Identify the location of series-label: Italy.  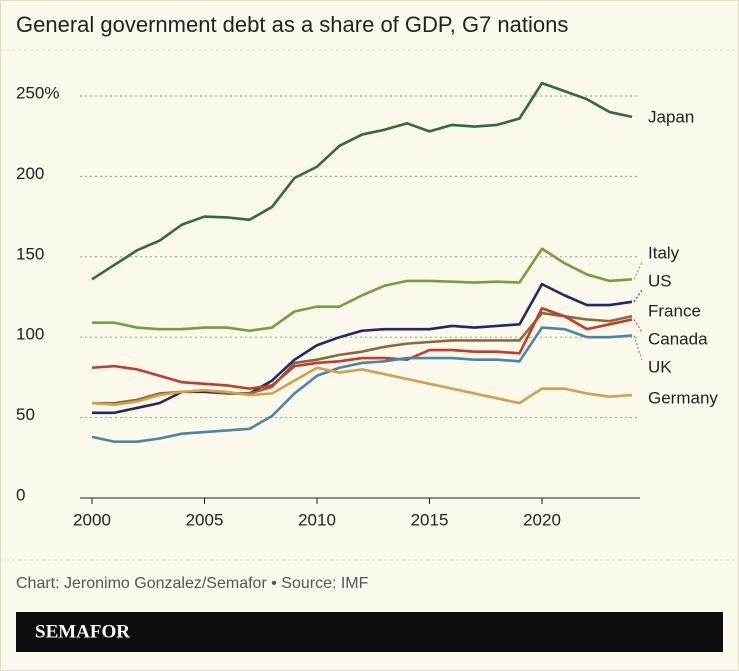
(664, 252).